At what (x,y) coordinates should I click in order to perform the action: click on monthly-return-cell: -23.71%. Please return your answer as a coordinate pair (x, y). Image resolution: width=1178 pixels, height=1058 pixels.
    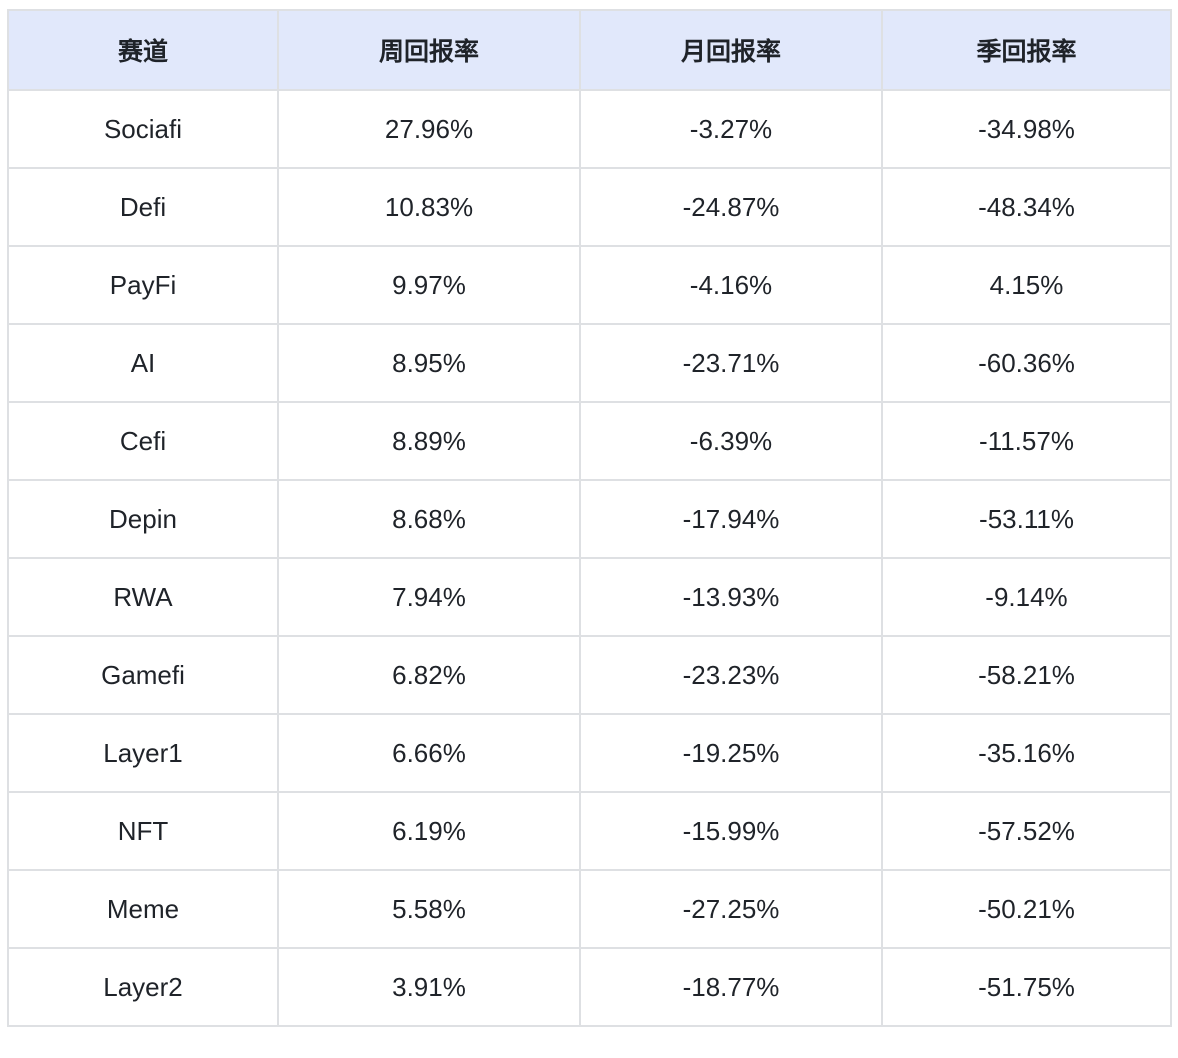
    Looking at the image, I should click on (731, 363).